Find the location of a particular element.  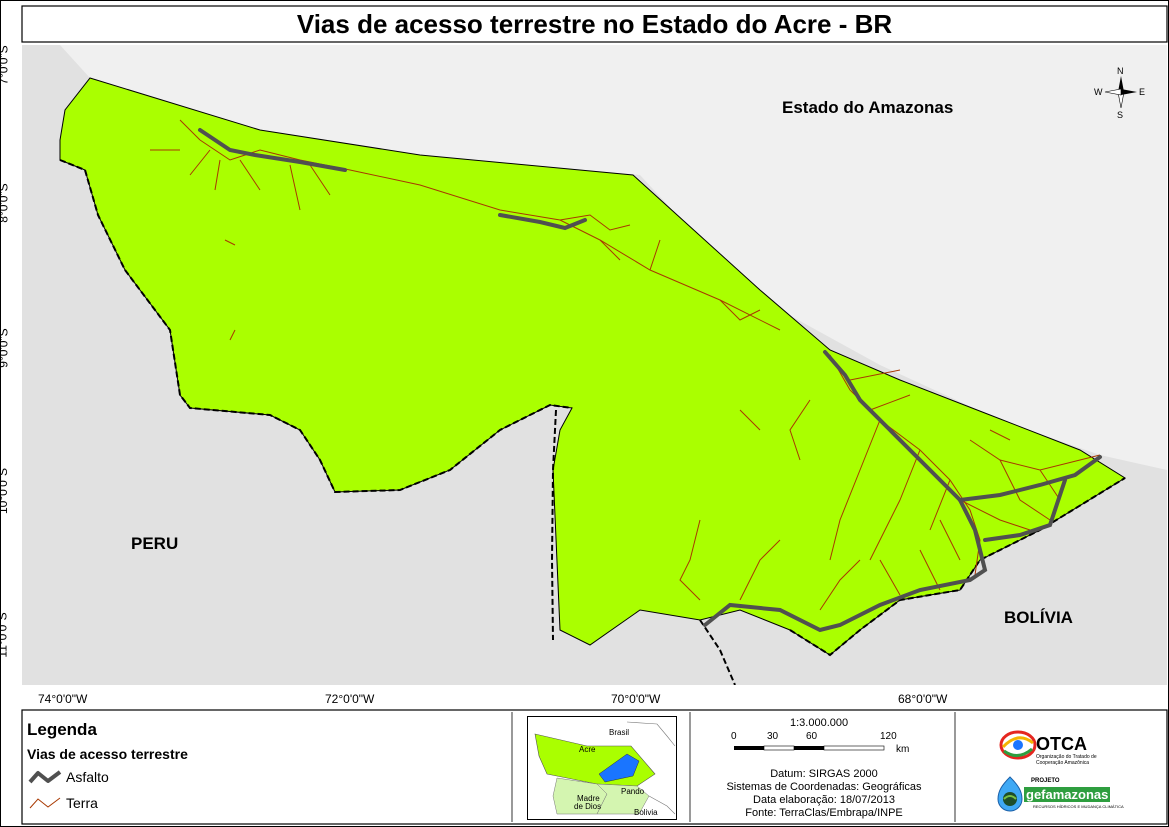

lat-tick: 7°0'0"S is located at coordinates (5, 65).